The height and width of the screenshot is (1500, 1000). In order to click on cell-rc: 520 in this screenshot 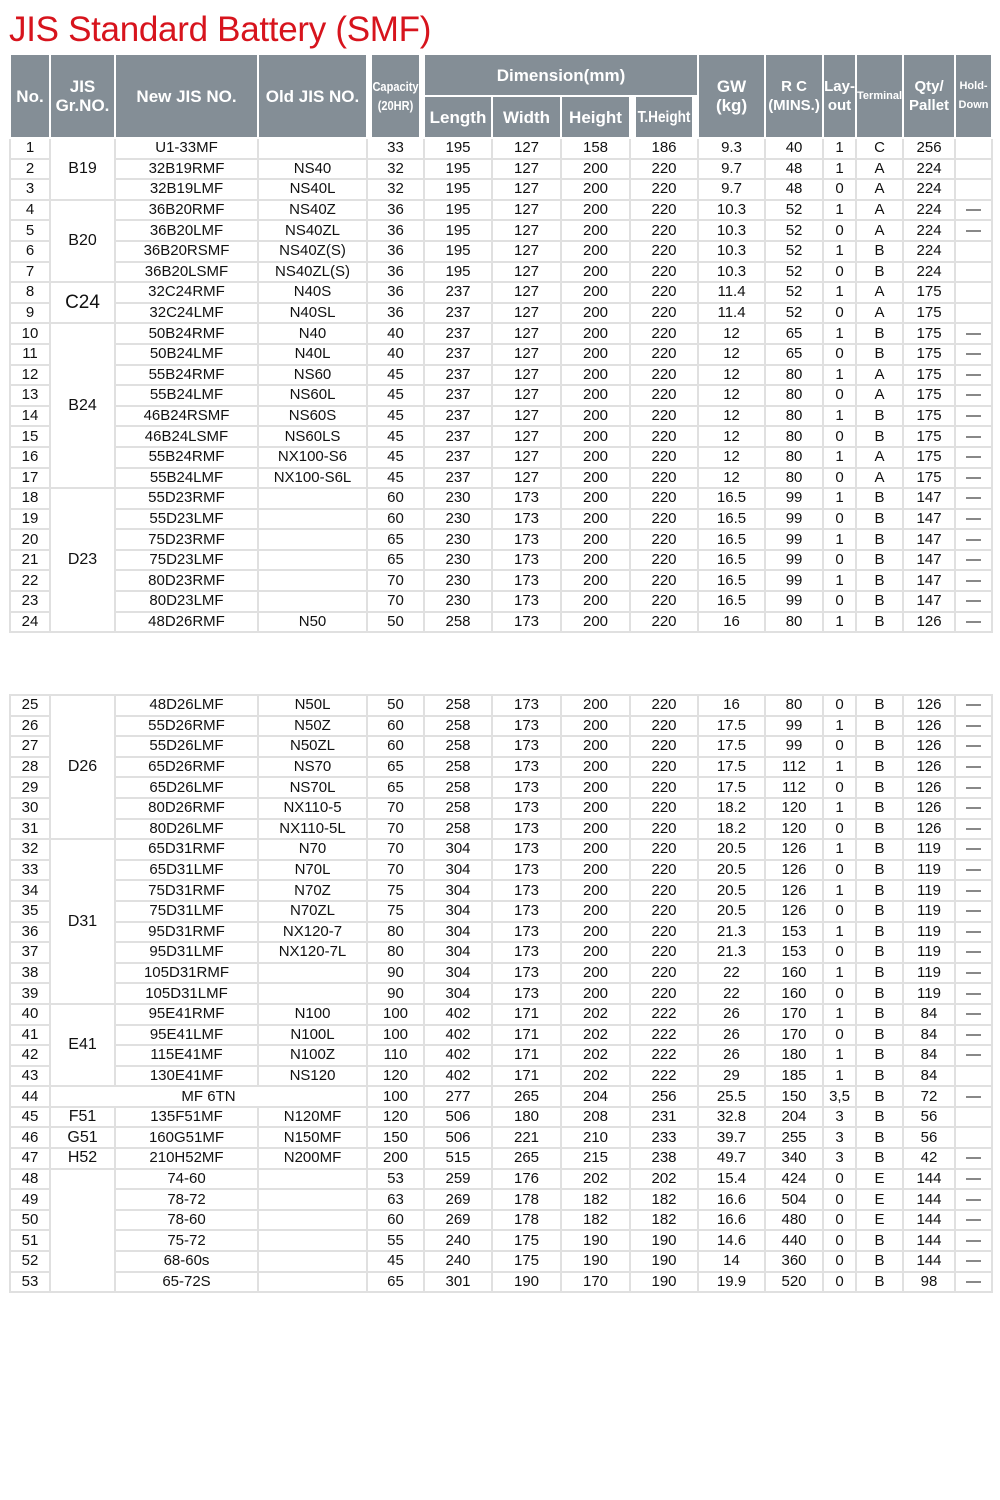, I will do `click(794, 1282)`.